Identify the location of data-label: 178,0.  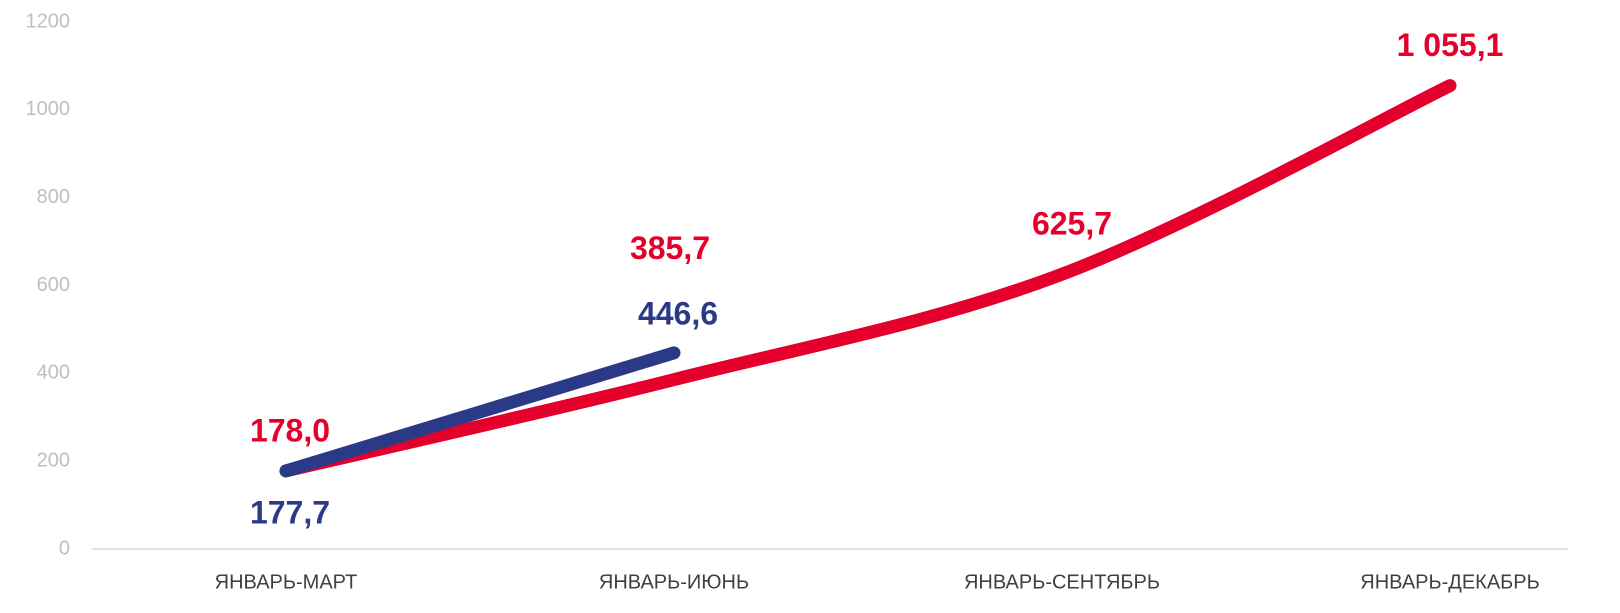
(290, 430).